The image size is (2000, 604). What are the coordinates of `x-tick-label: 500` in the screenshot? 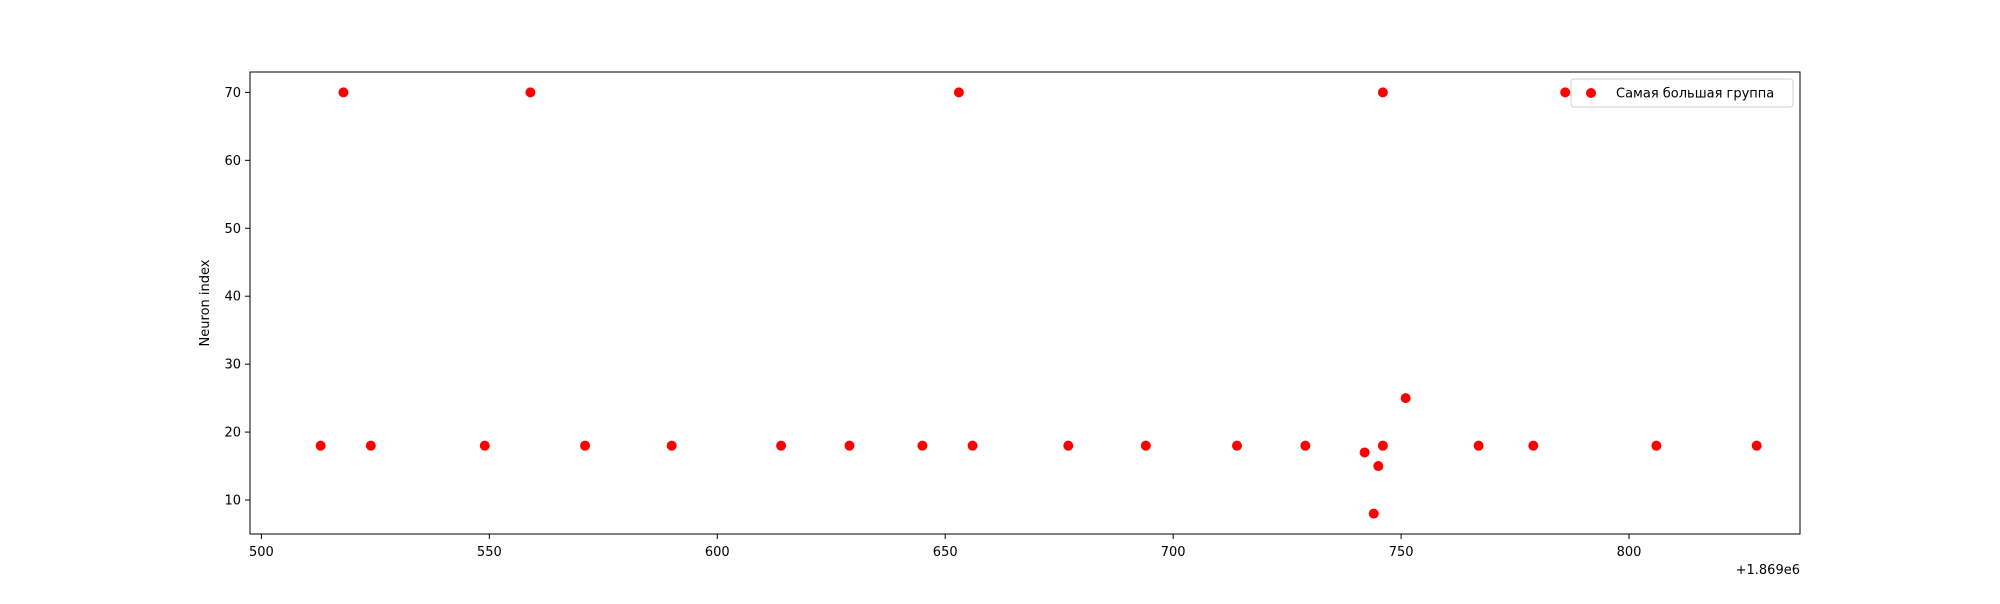 It's located at (261, 552).